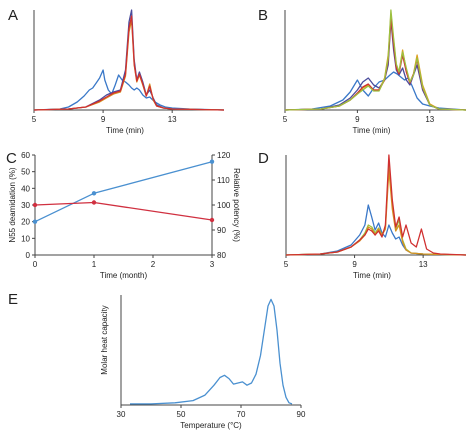  Describe the element at coordinates (25, 172) in the screenshot. I see `y-tick-label: 50` at that location.